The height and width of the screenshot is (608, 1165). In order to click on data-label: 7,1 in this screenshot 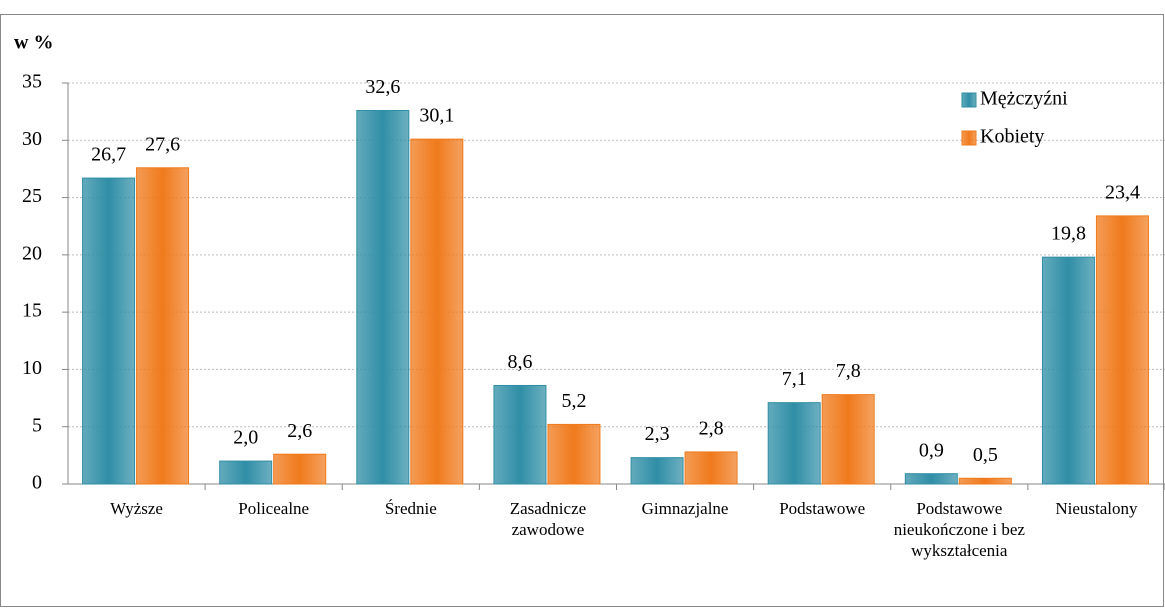, I will do `click(794, 379)`.